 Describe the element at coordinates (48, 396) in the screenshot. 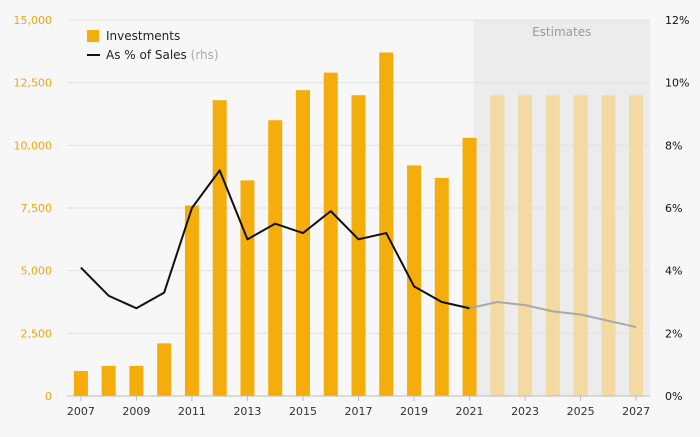

I see `left-axis-tick-label: 0` at that location.